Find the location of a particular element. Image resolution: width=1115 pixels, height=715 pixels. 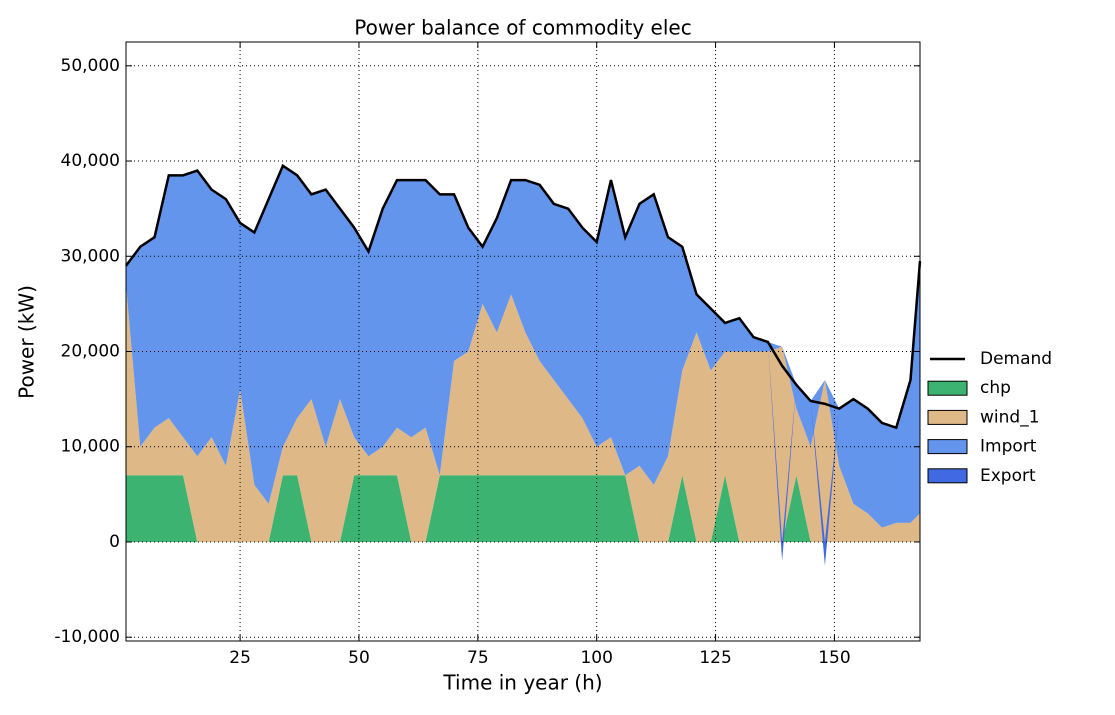

x-tick-label: 100 is located at coordinates (596, 658).